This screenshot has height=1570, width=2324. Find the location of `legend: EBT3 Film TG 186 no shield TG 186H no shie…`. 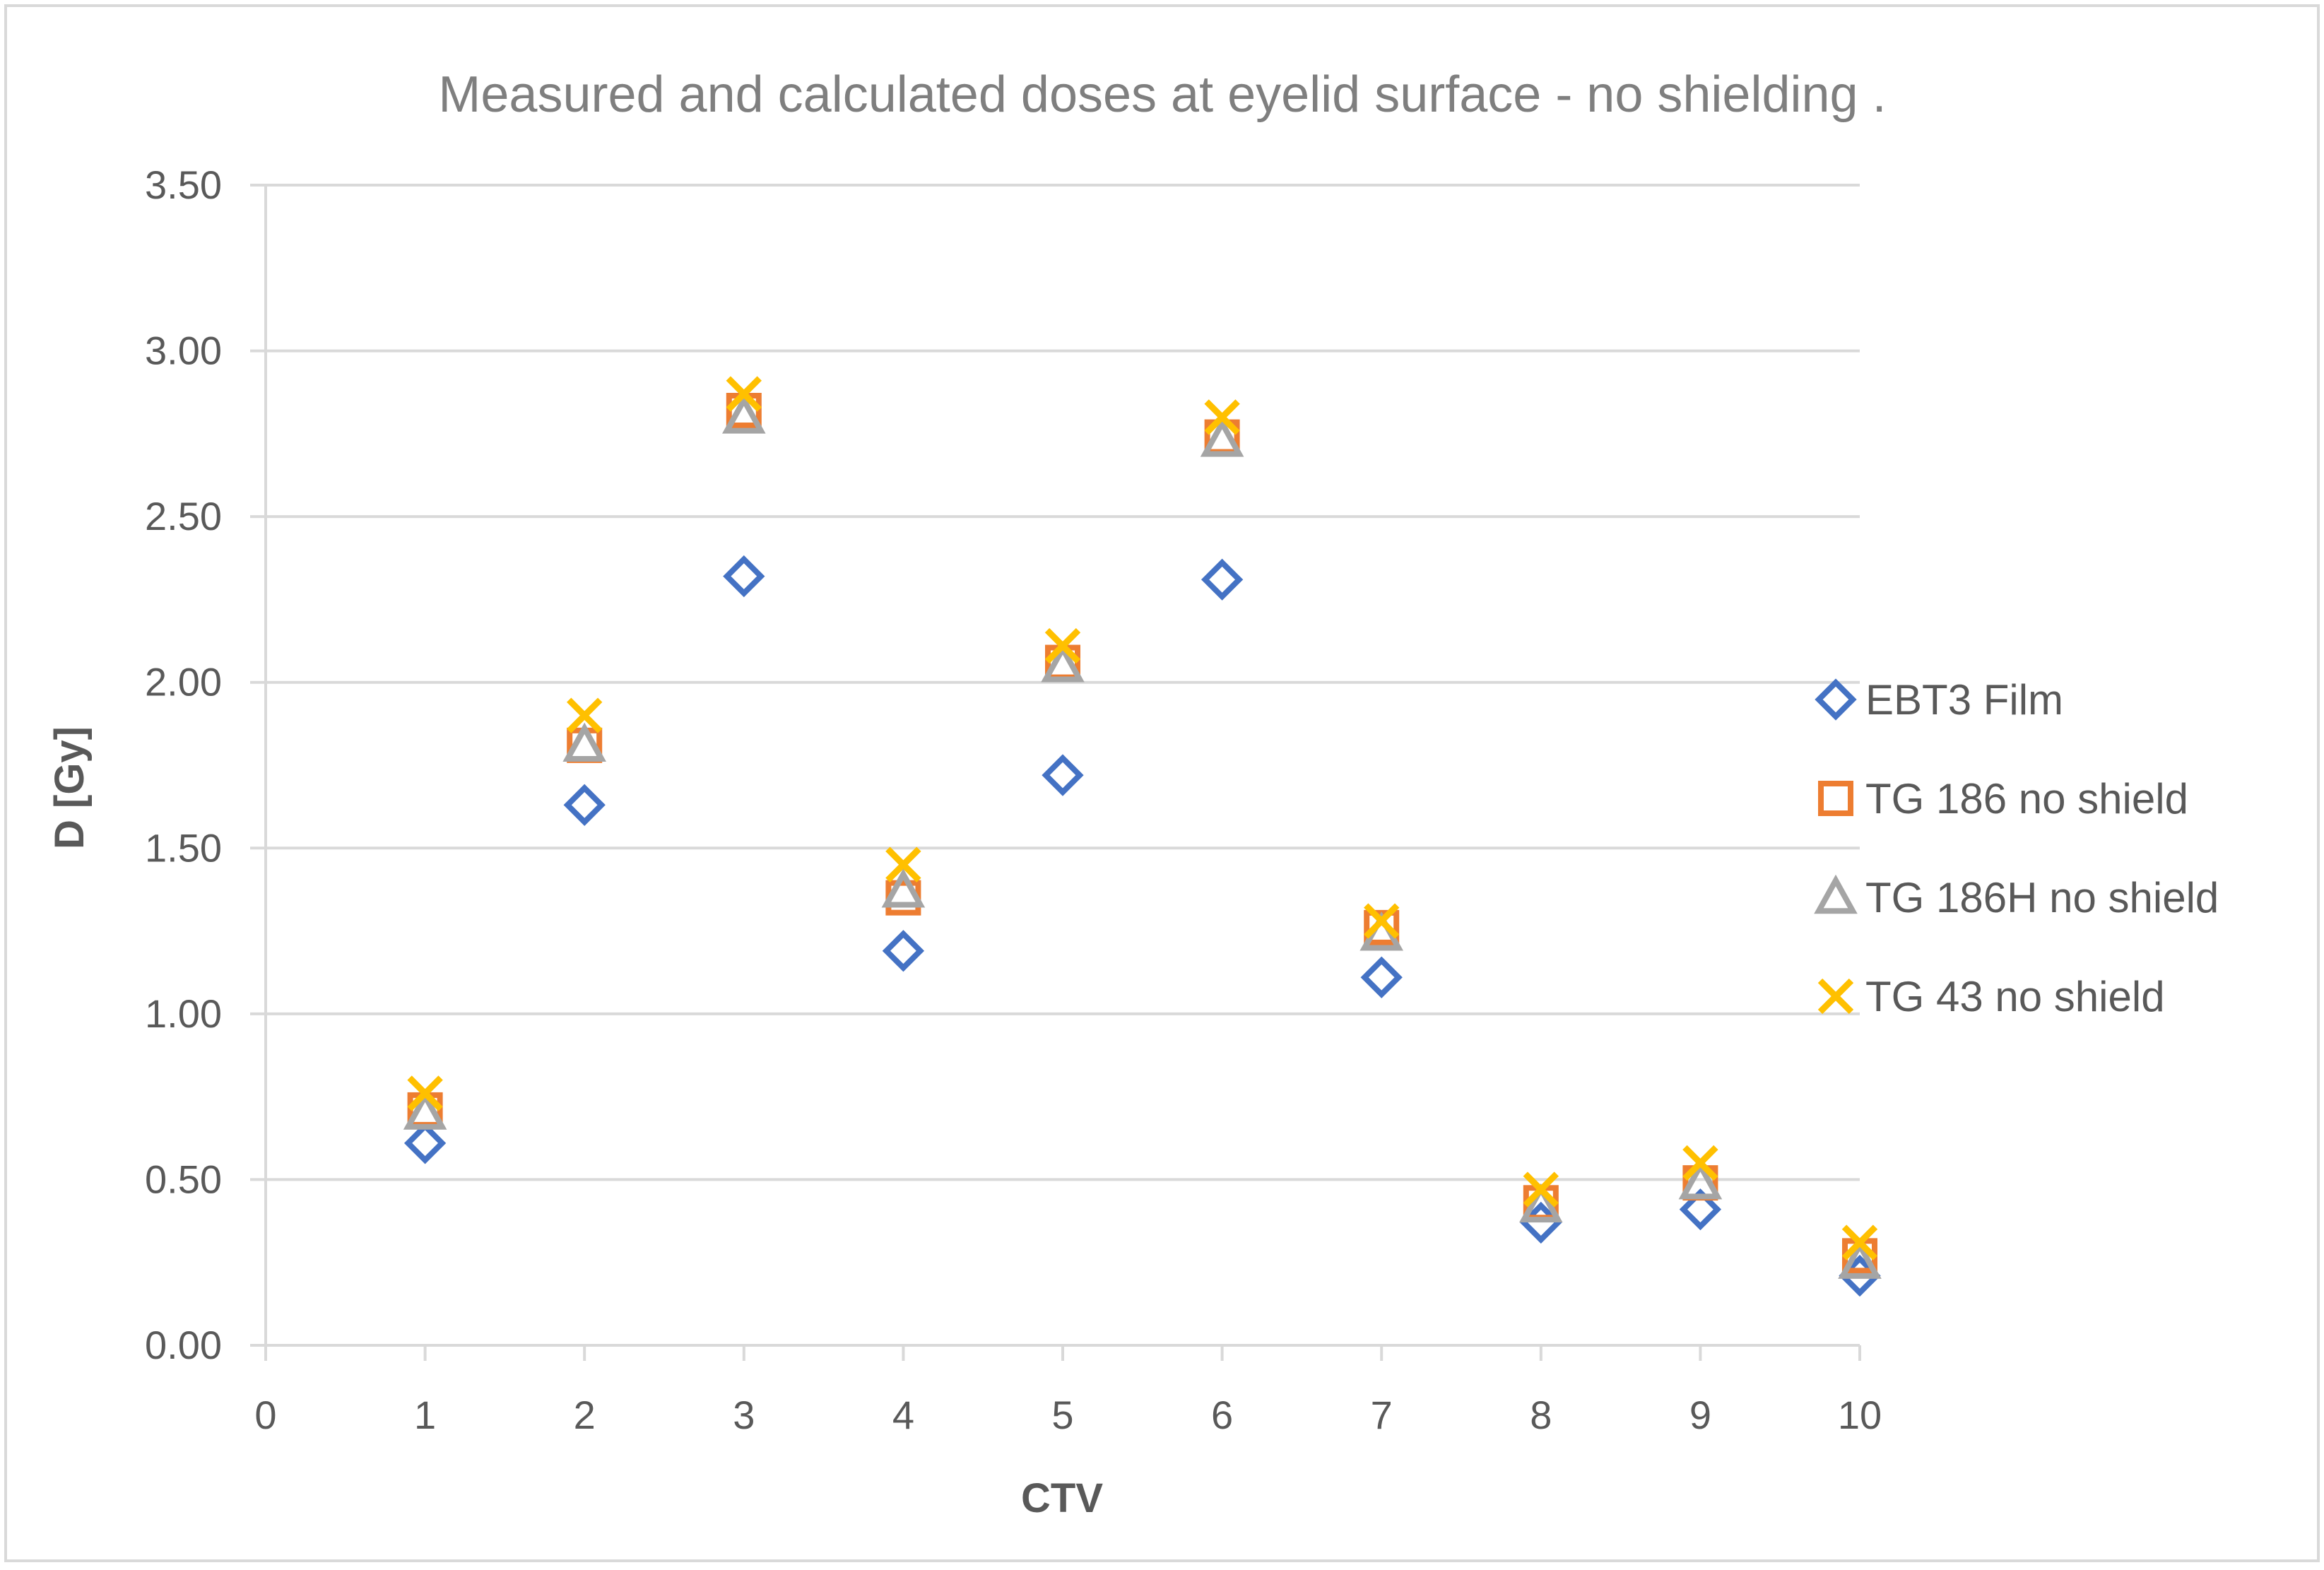

legend: EBT3 Film TG 186 no shield TG 186H no shie… is located at coordinates (2016, 848).